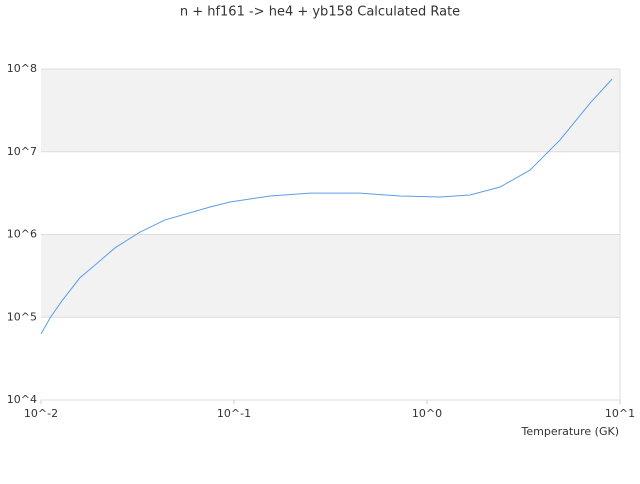 Image resolution: width=640 pixels, height=484 pixels. What do you see at coordinates (41, 413) in the screenshot?
I see `x-tick-label: 10^-2` at bounding box center [41, 413].